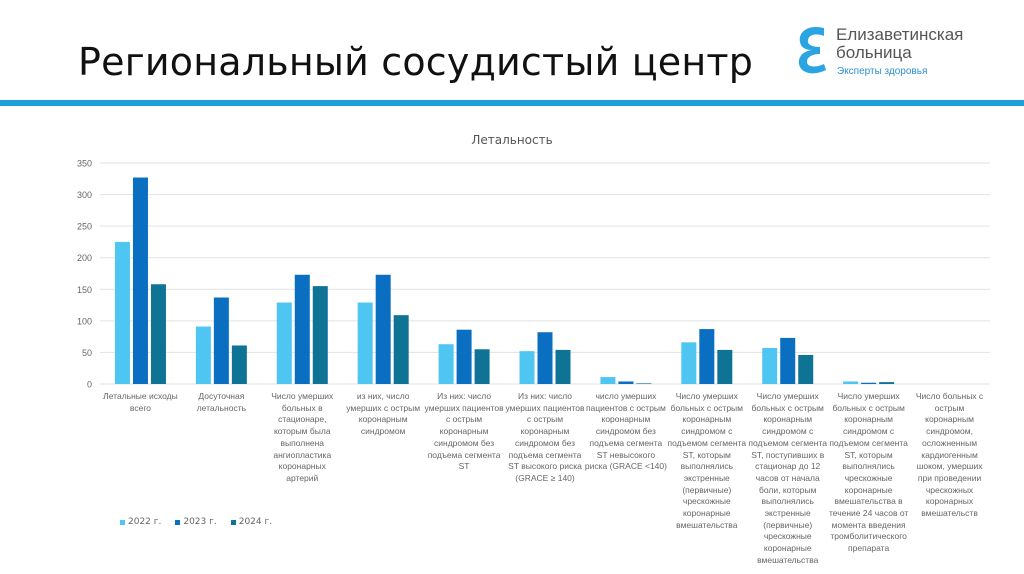  I want to click on logo-e-icon, so click(812, 50).